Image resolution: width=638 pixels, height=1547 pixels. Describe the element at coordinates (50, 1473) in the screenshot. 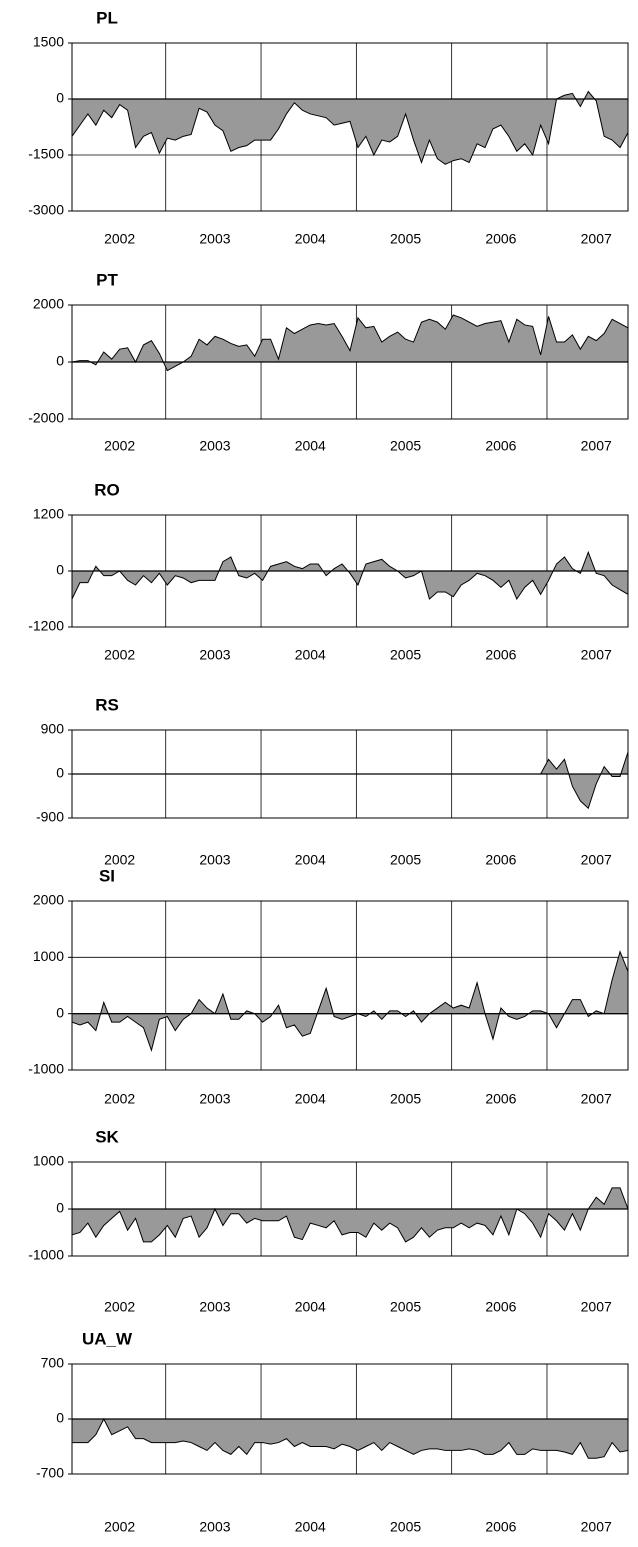

I see `y-tick-label: -700` at that location.